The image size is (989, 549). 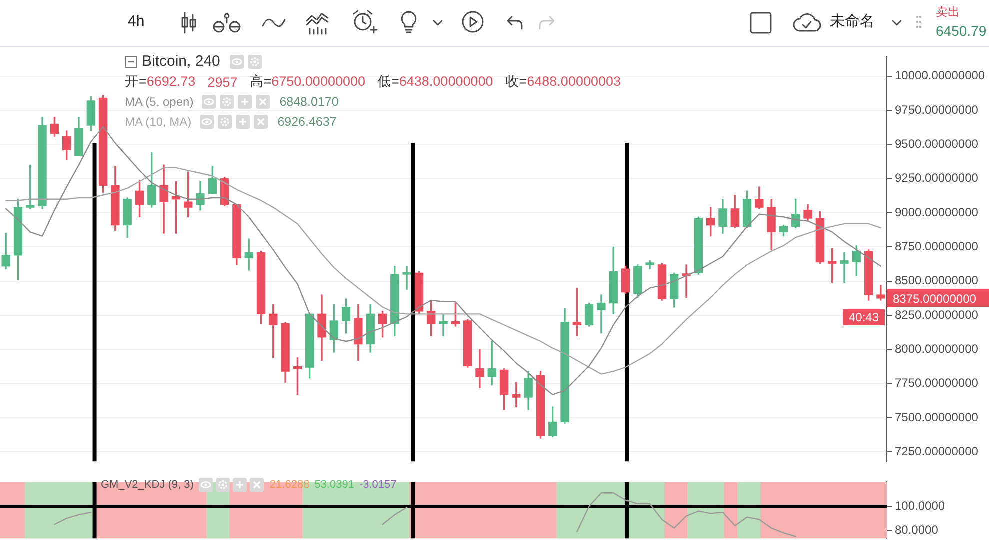 I want to click on y-tick-label: 8250.00000000, so click(x=937, y=315).